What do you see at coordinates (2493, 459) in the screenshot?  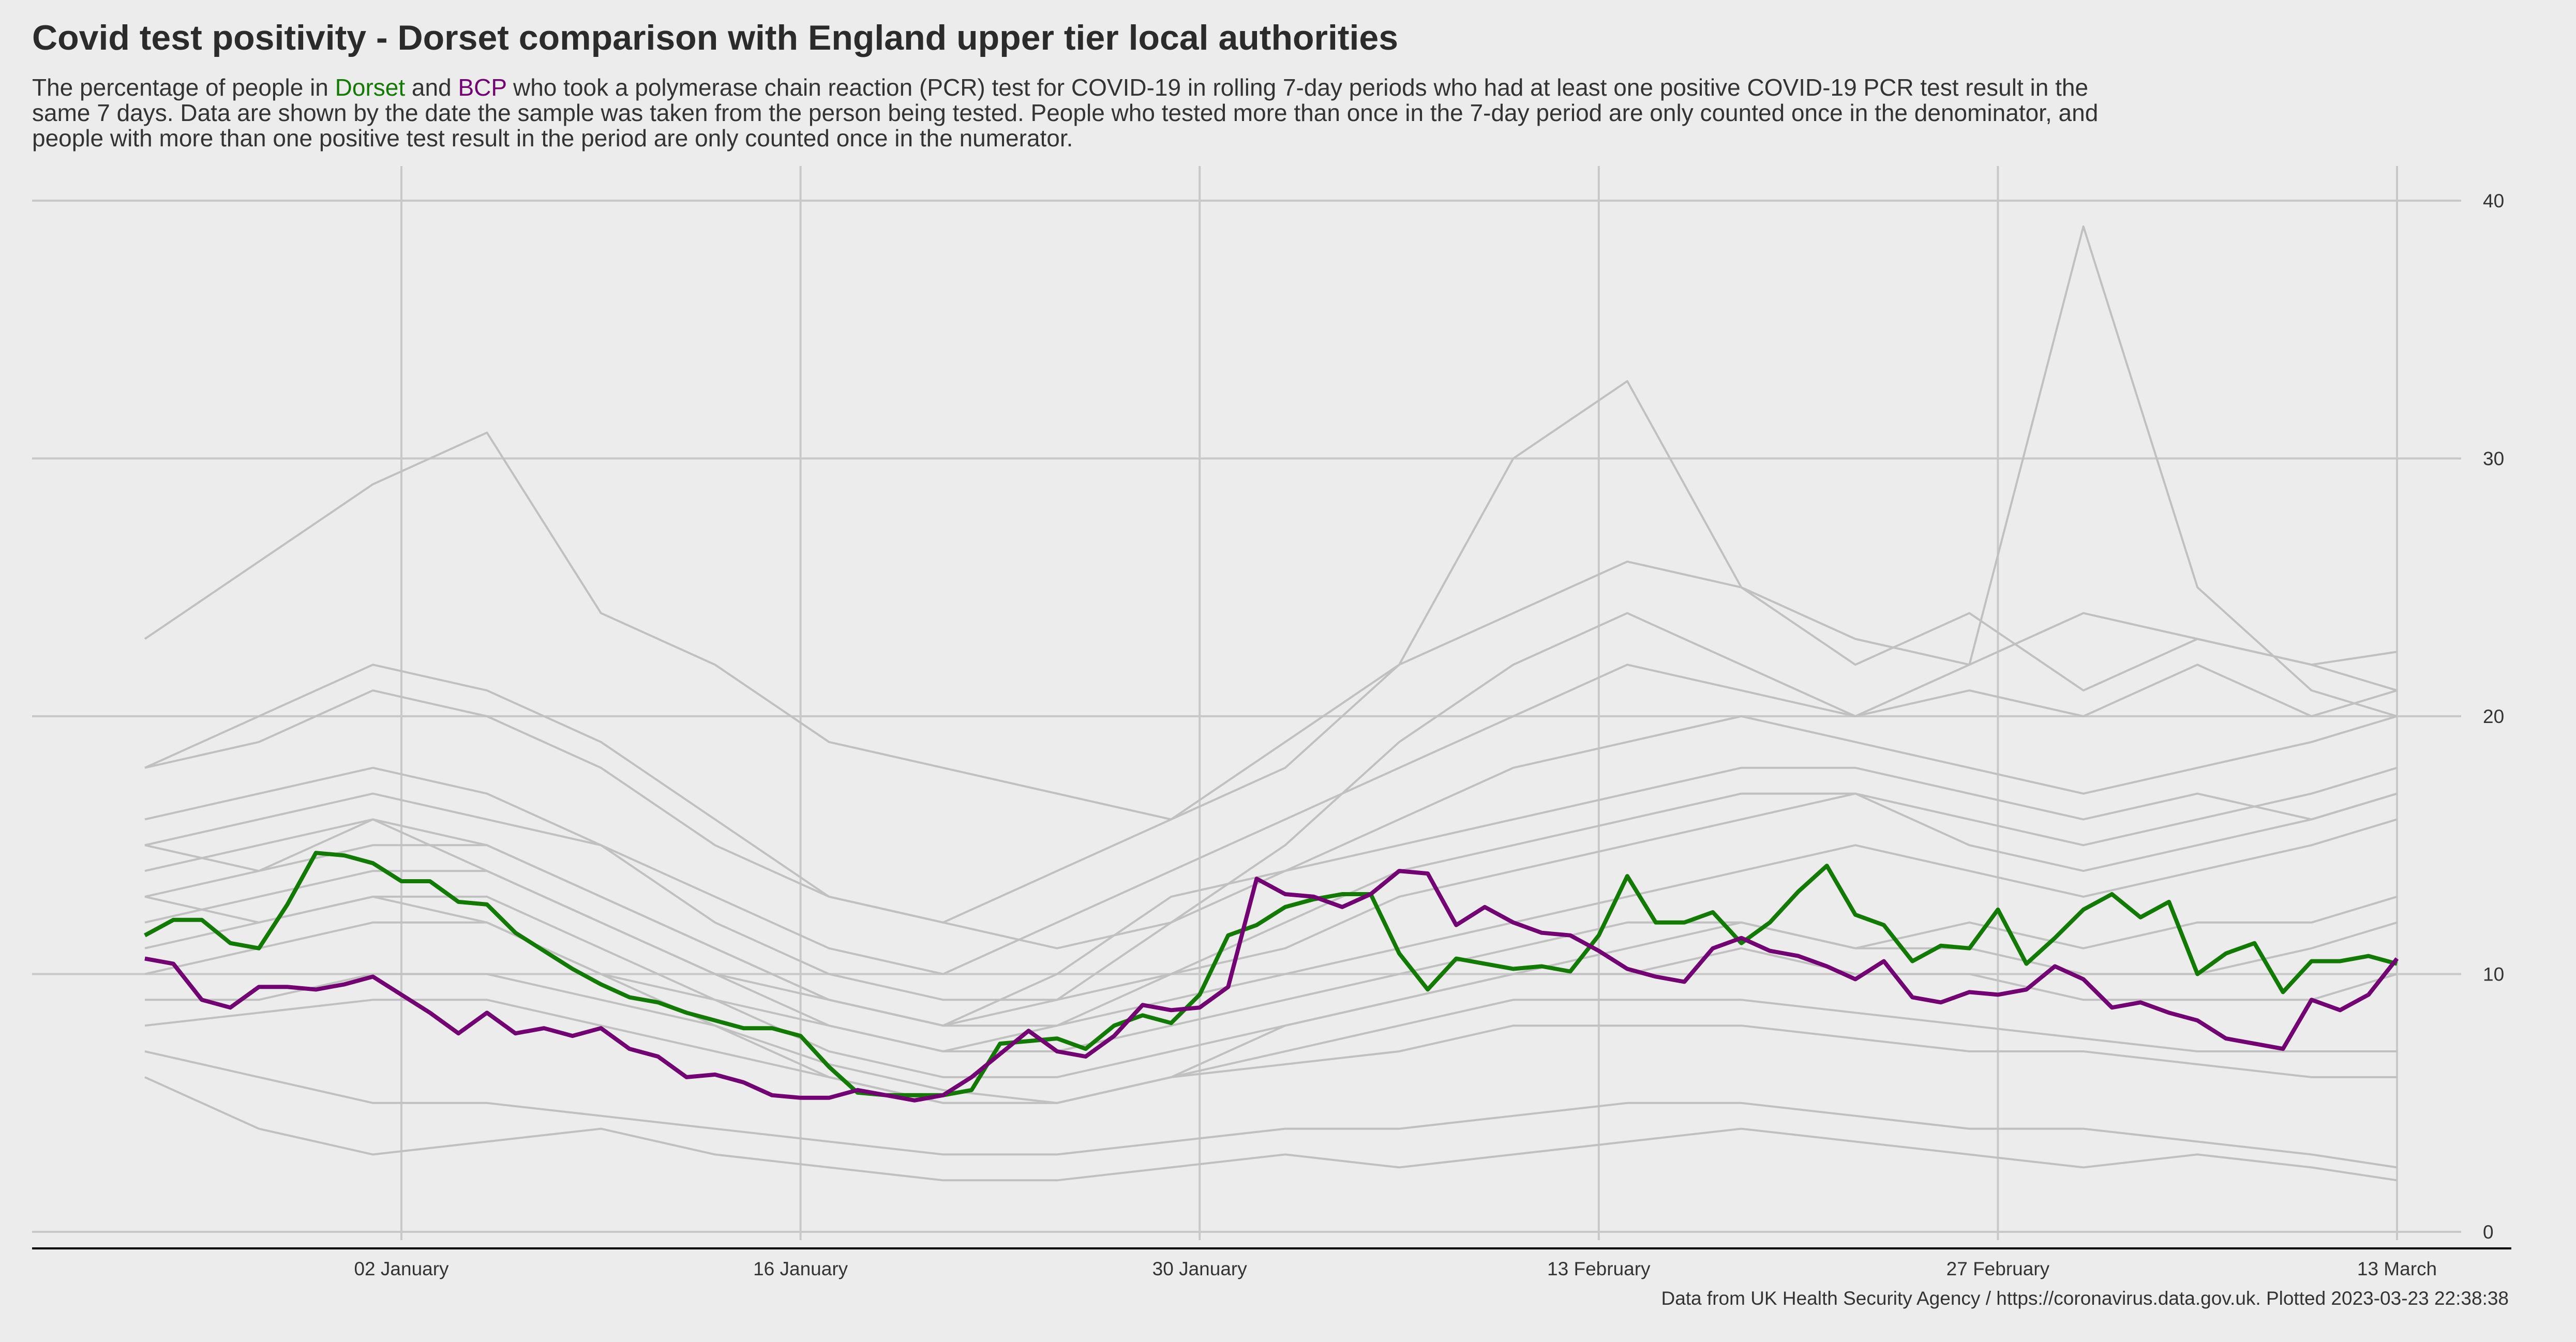 I see `y-tick-label: 30` at bounding box center [2493, 459].